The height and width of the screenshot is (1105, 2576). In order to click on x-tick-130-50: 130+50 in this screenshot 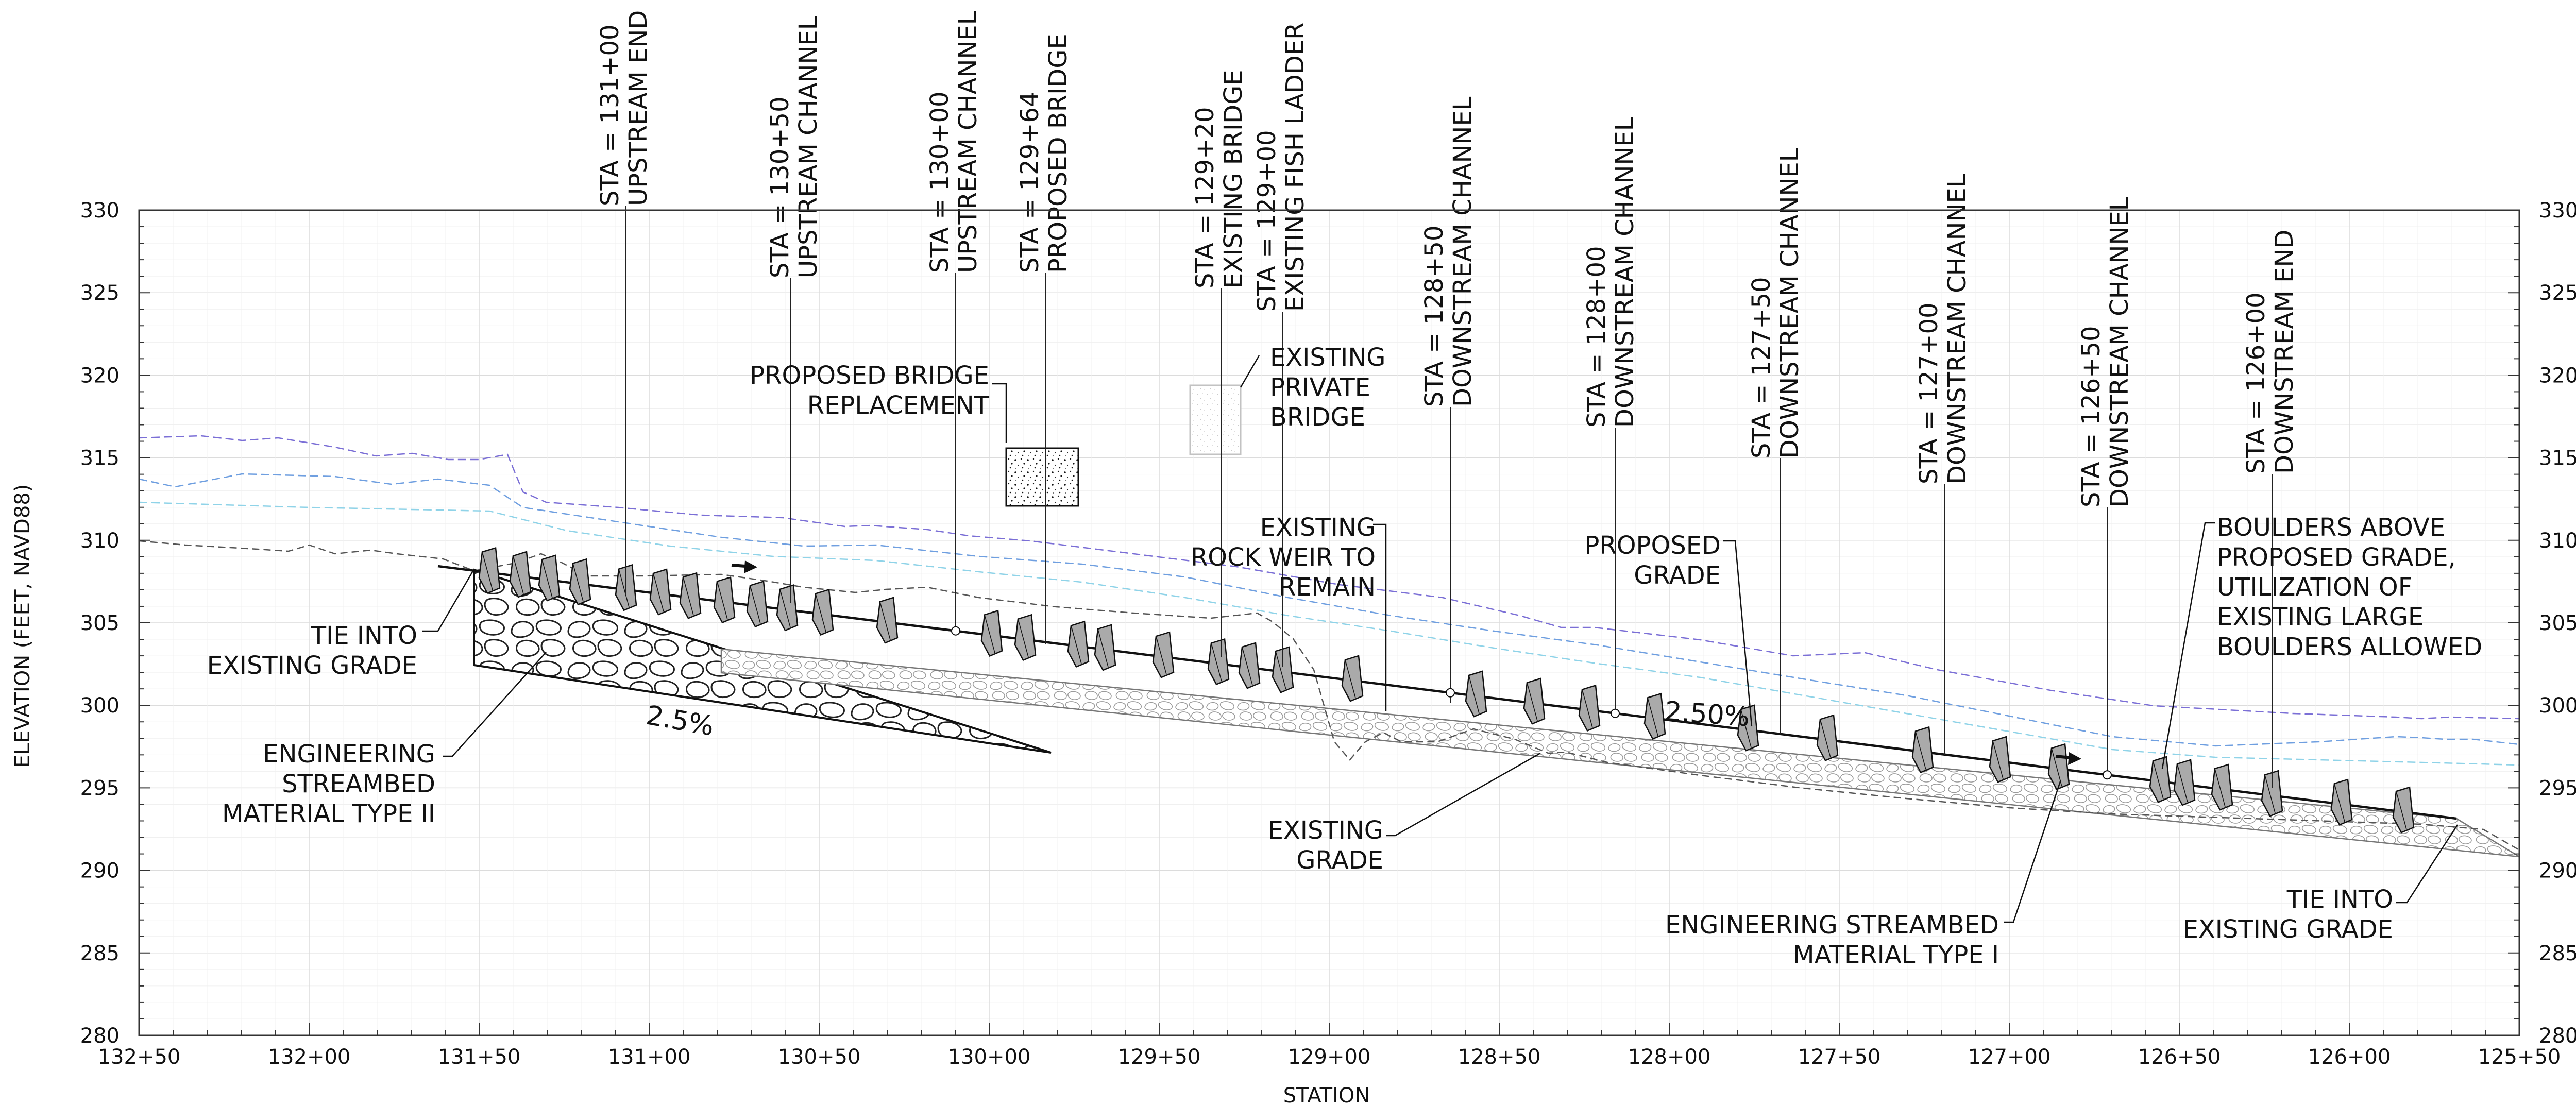, I will do `click(819, 1057)`.